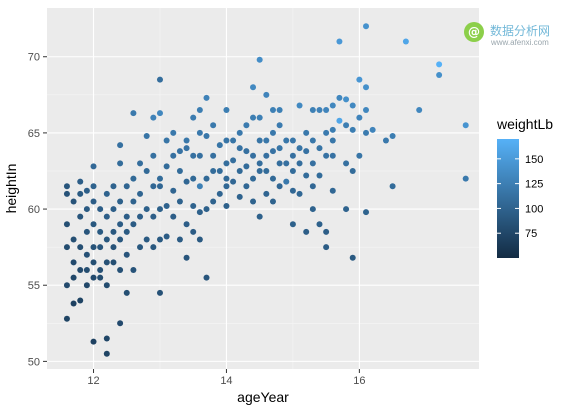  Describe the element at coordinates (508, 198) in the screenshot. I see `legend-colorbar` at that location.